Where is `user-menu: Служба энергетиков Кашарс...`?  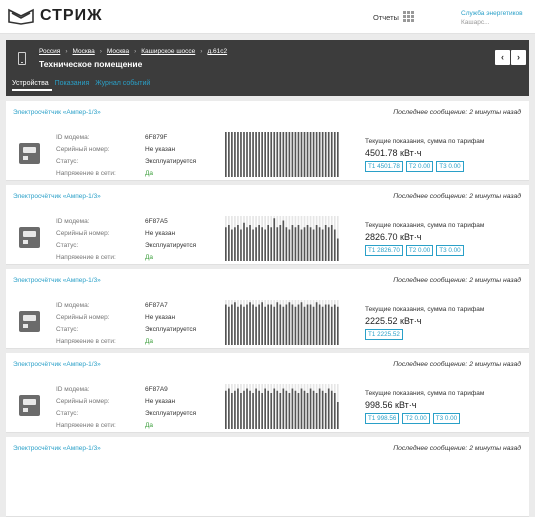
user-menu: Служба энергетиков Кашарс... is located at coordinates (492, 18).